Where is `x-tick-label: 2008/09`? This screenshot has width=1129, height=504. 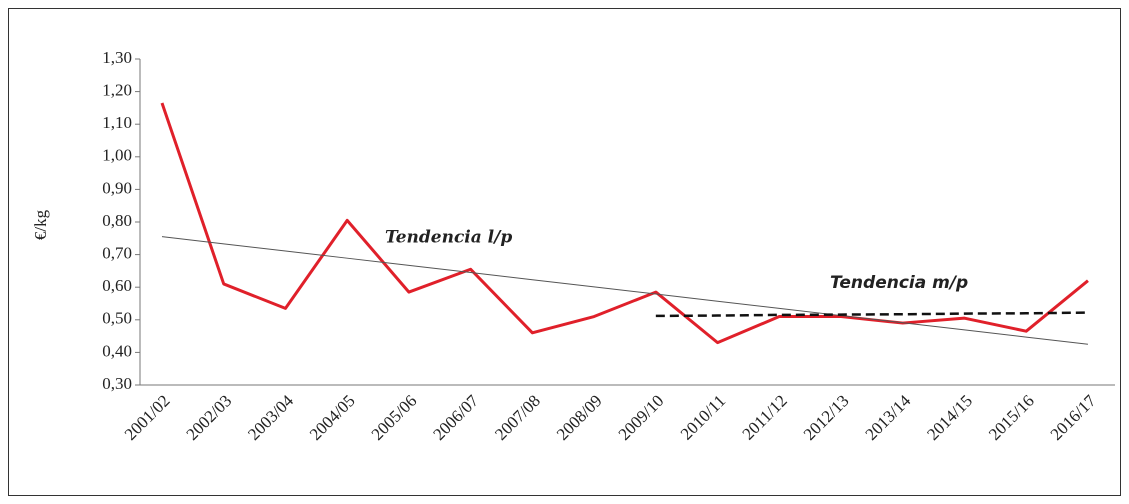
x-tick-label: 2008/09 is located at coordinates (579, 417).